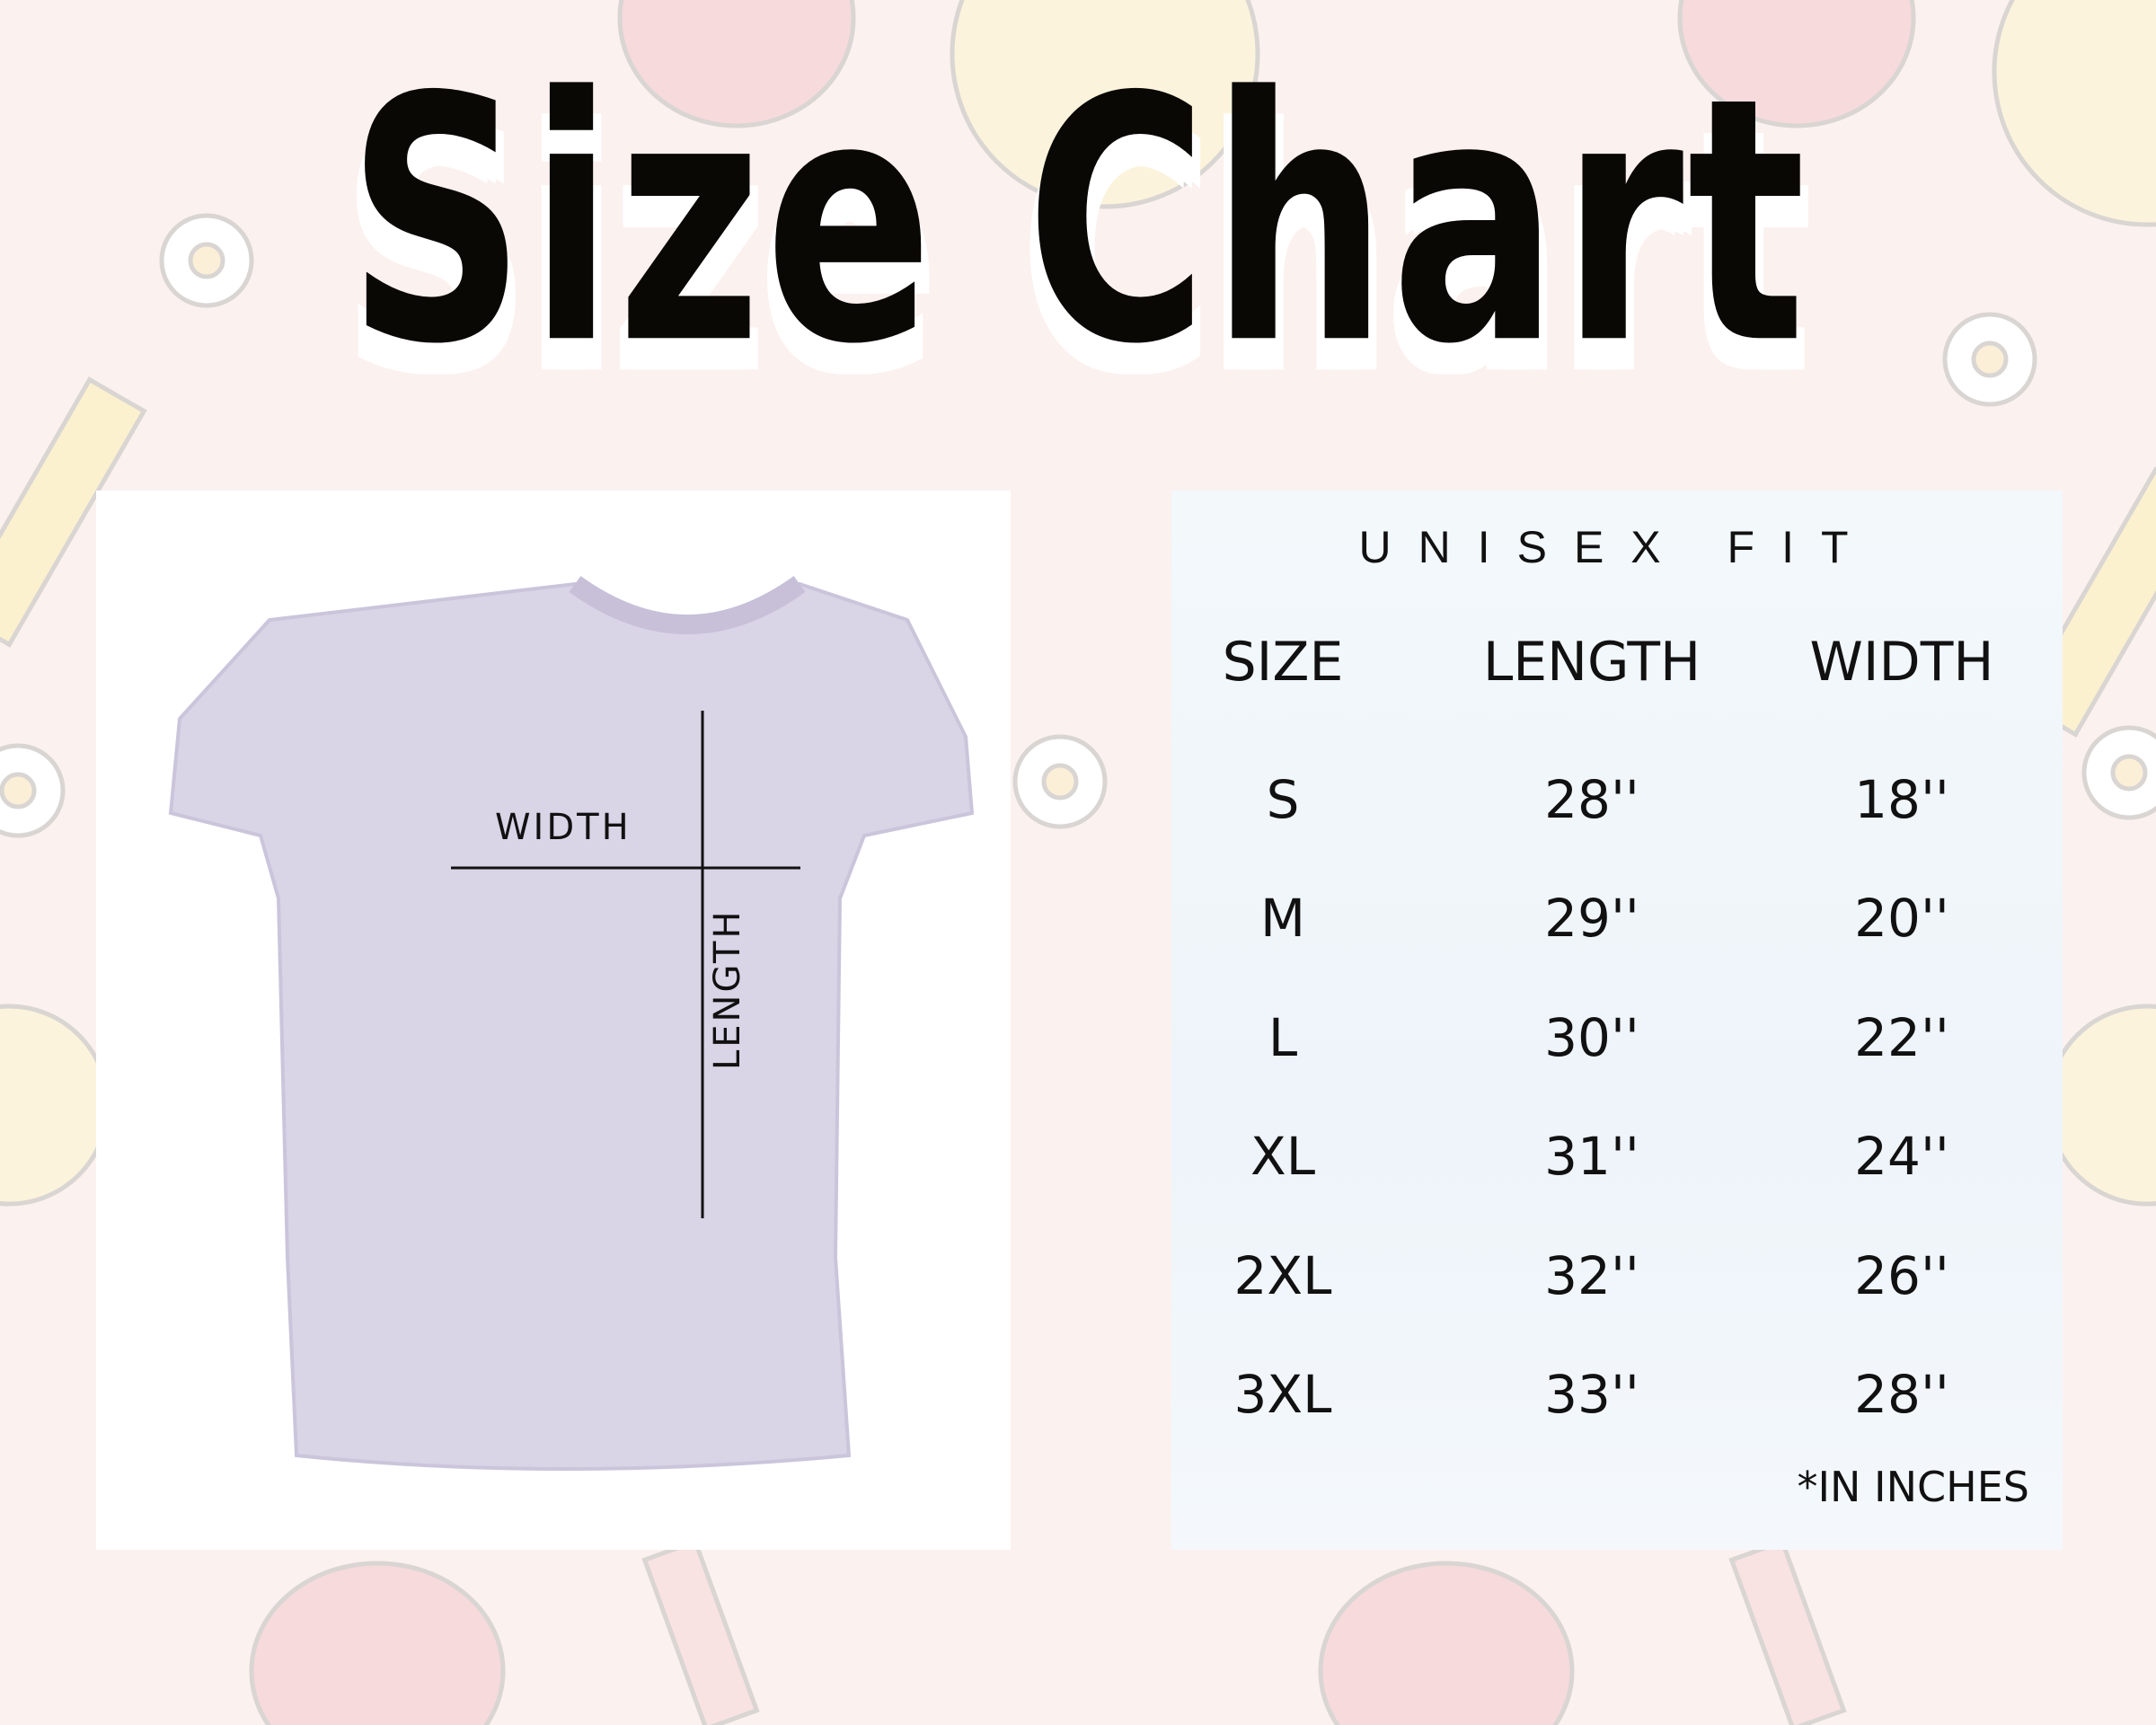  Describe the element at coordinates (1901, 919) in the screenshot. I see `width-cell: 20''` at that location.